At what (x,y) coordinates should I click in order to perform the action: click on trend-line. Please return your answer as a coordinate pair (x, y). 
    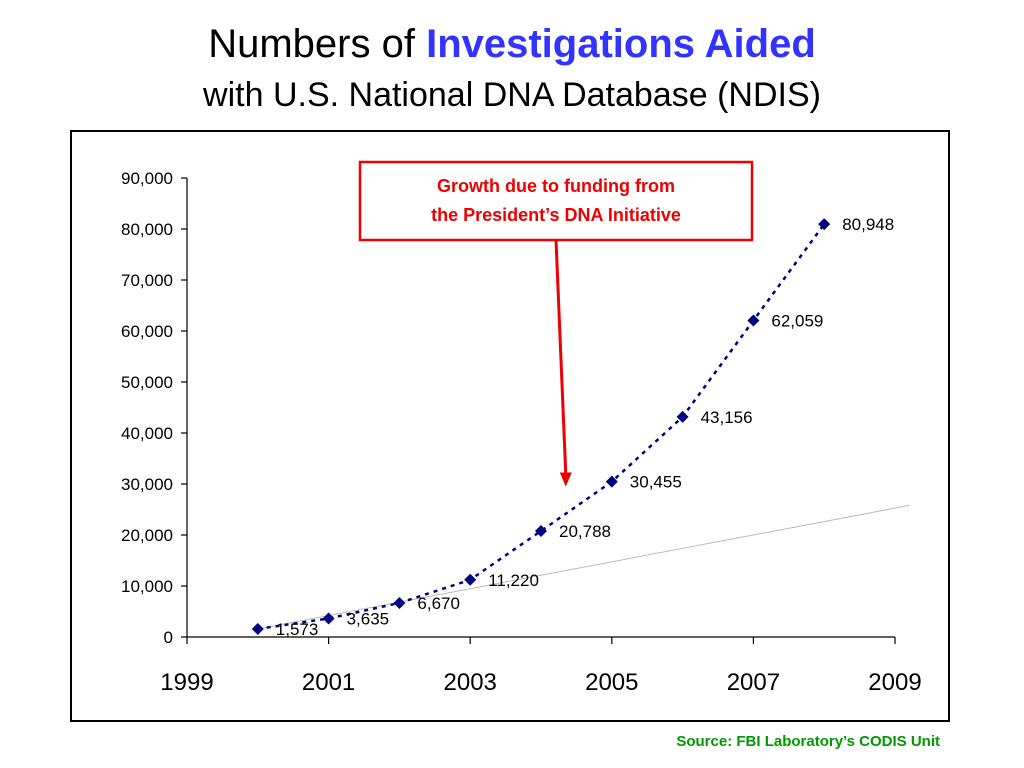
    Looking at the image, I should click on (583, 567).